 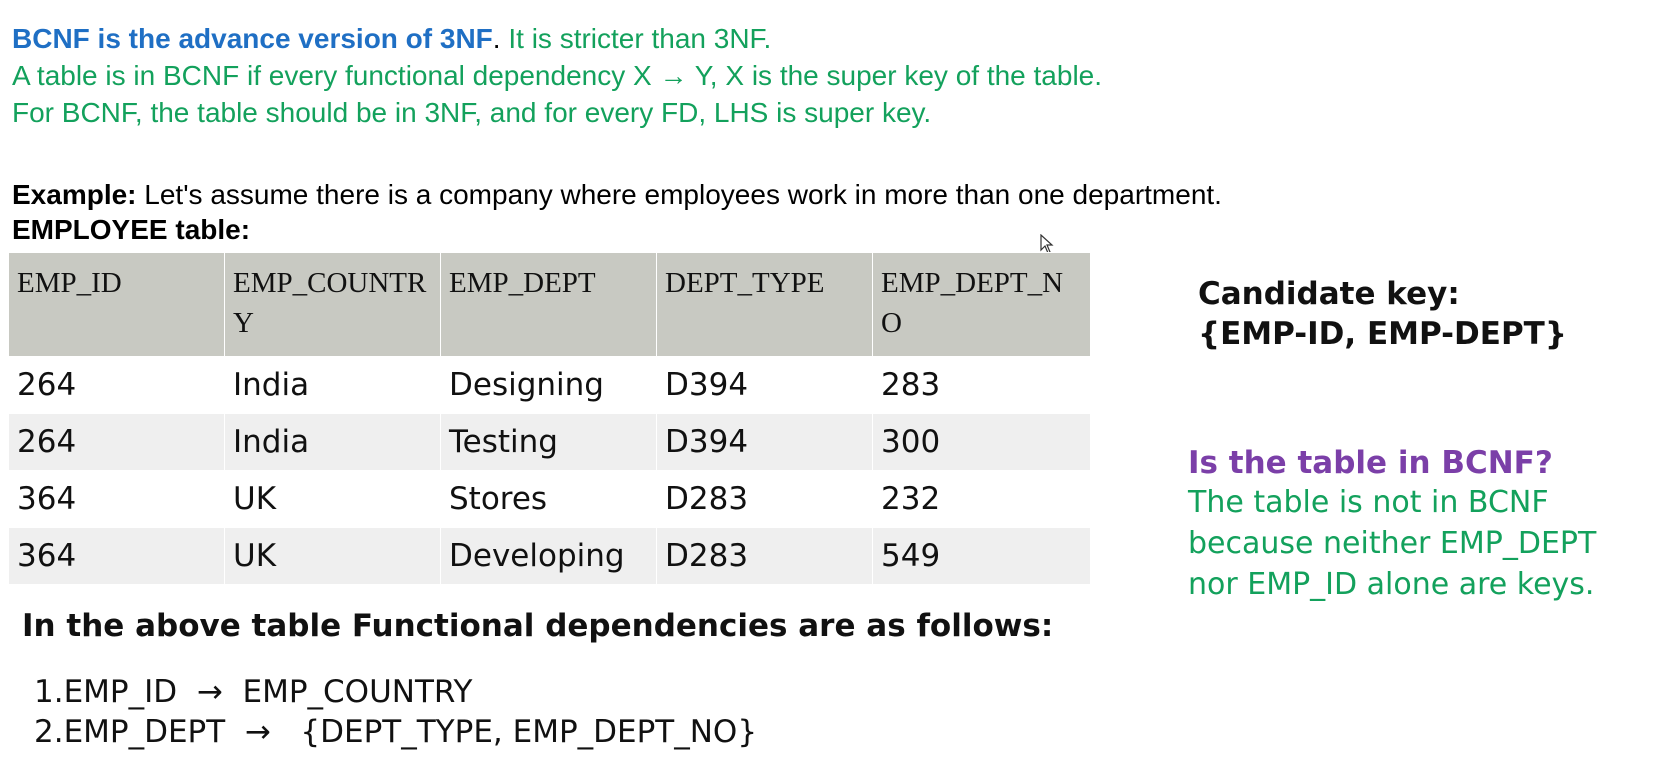 What do you see at coordinates (332, 304) in the screenshot?
I see `header-emp-country: EMP_COUNTRY` at bounding box center [332, 304].